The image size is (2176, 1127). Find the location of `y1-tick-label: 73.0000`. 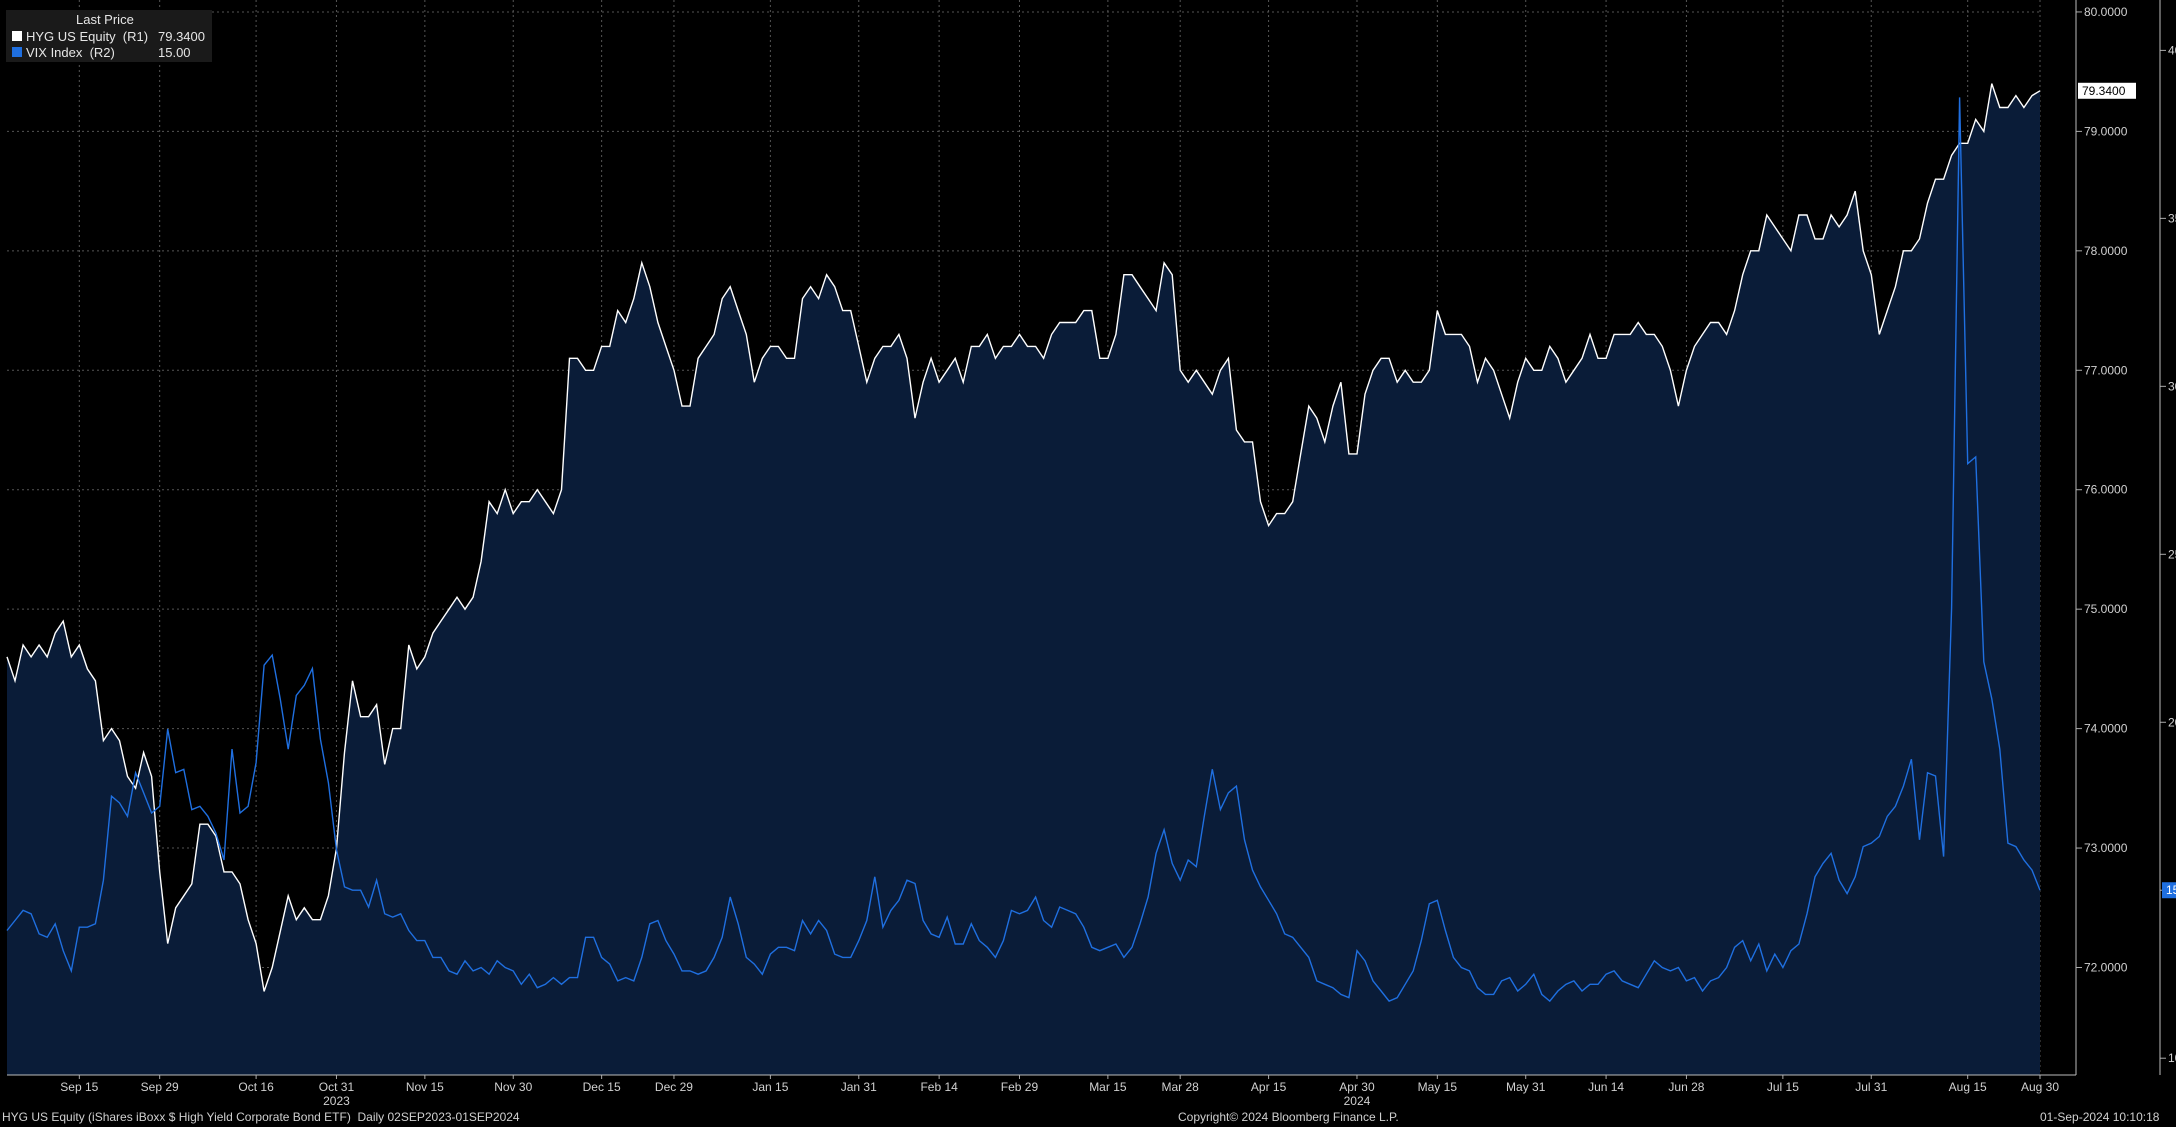

y1-tick-label: 73.0000 is located at coordinates (2106, 848).